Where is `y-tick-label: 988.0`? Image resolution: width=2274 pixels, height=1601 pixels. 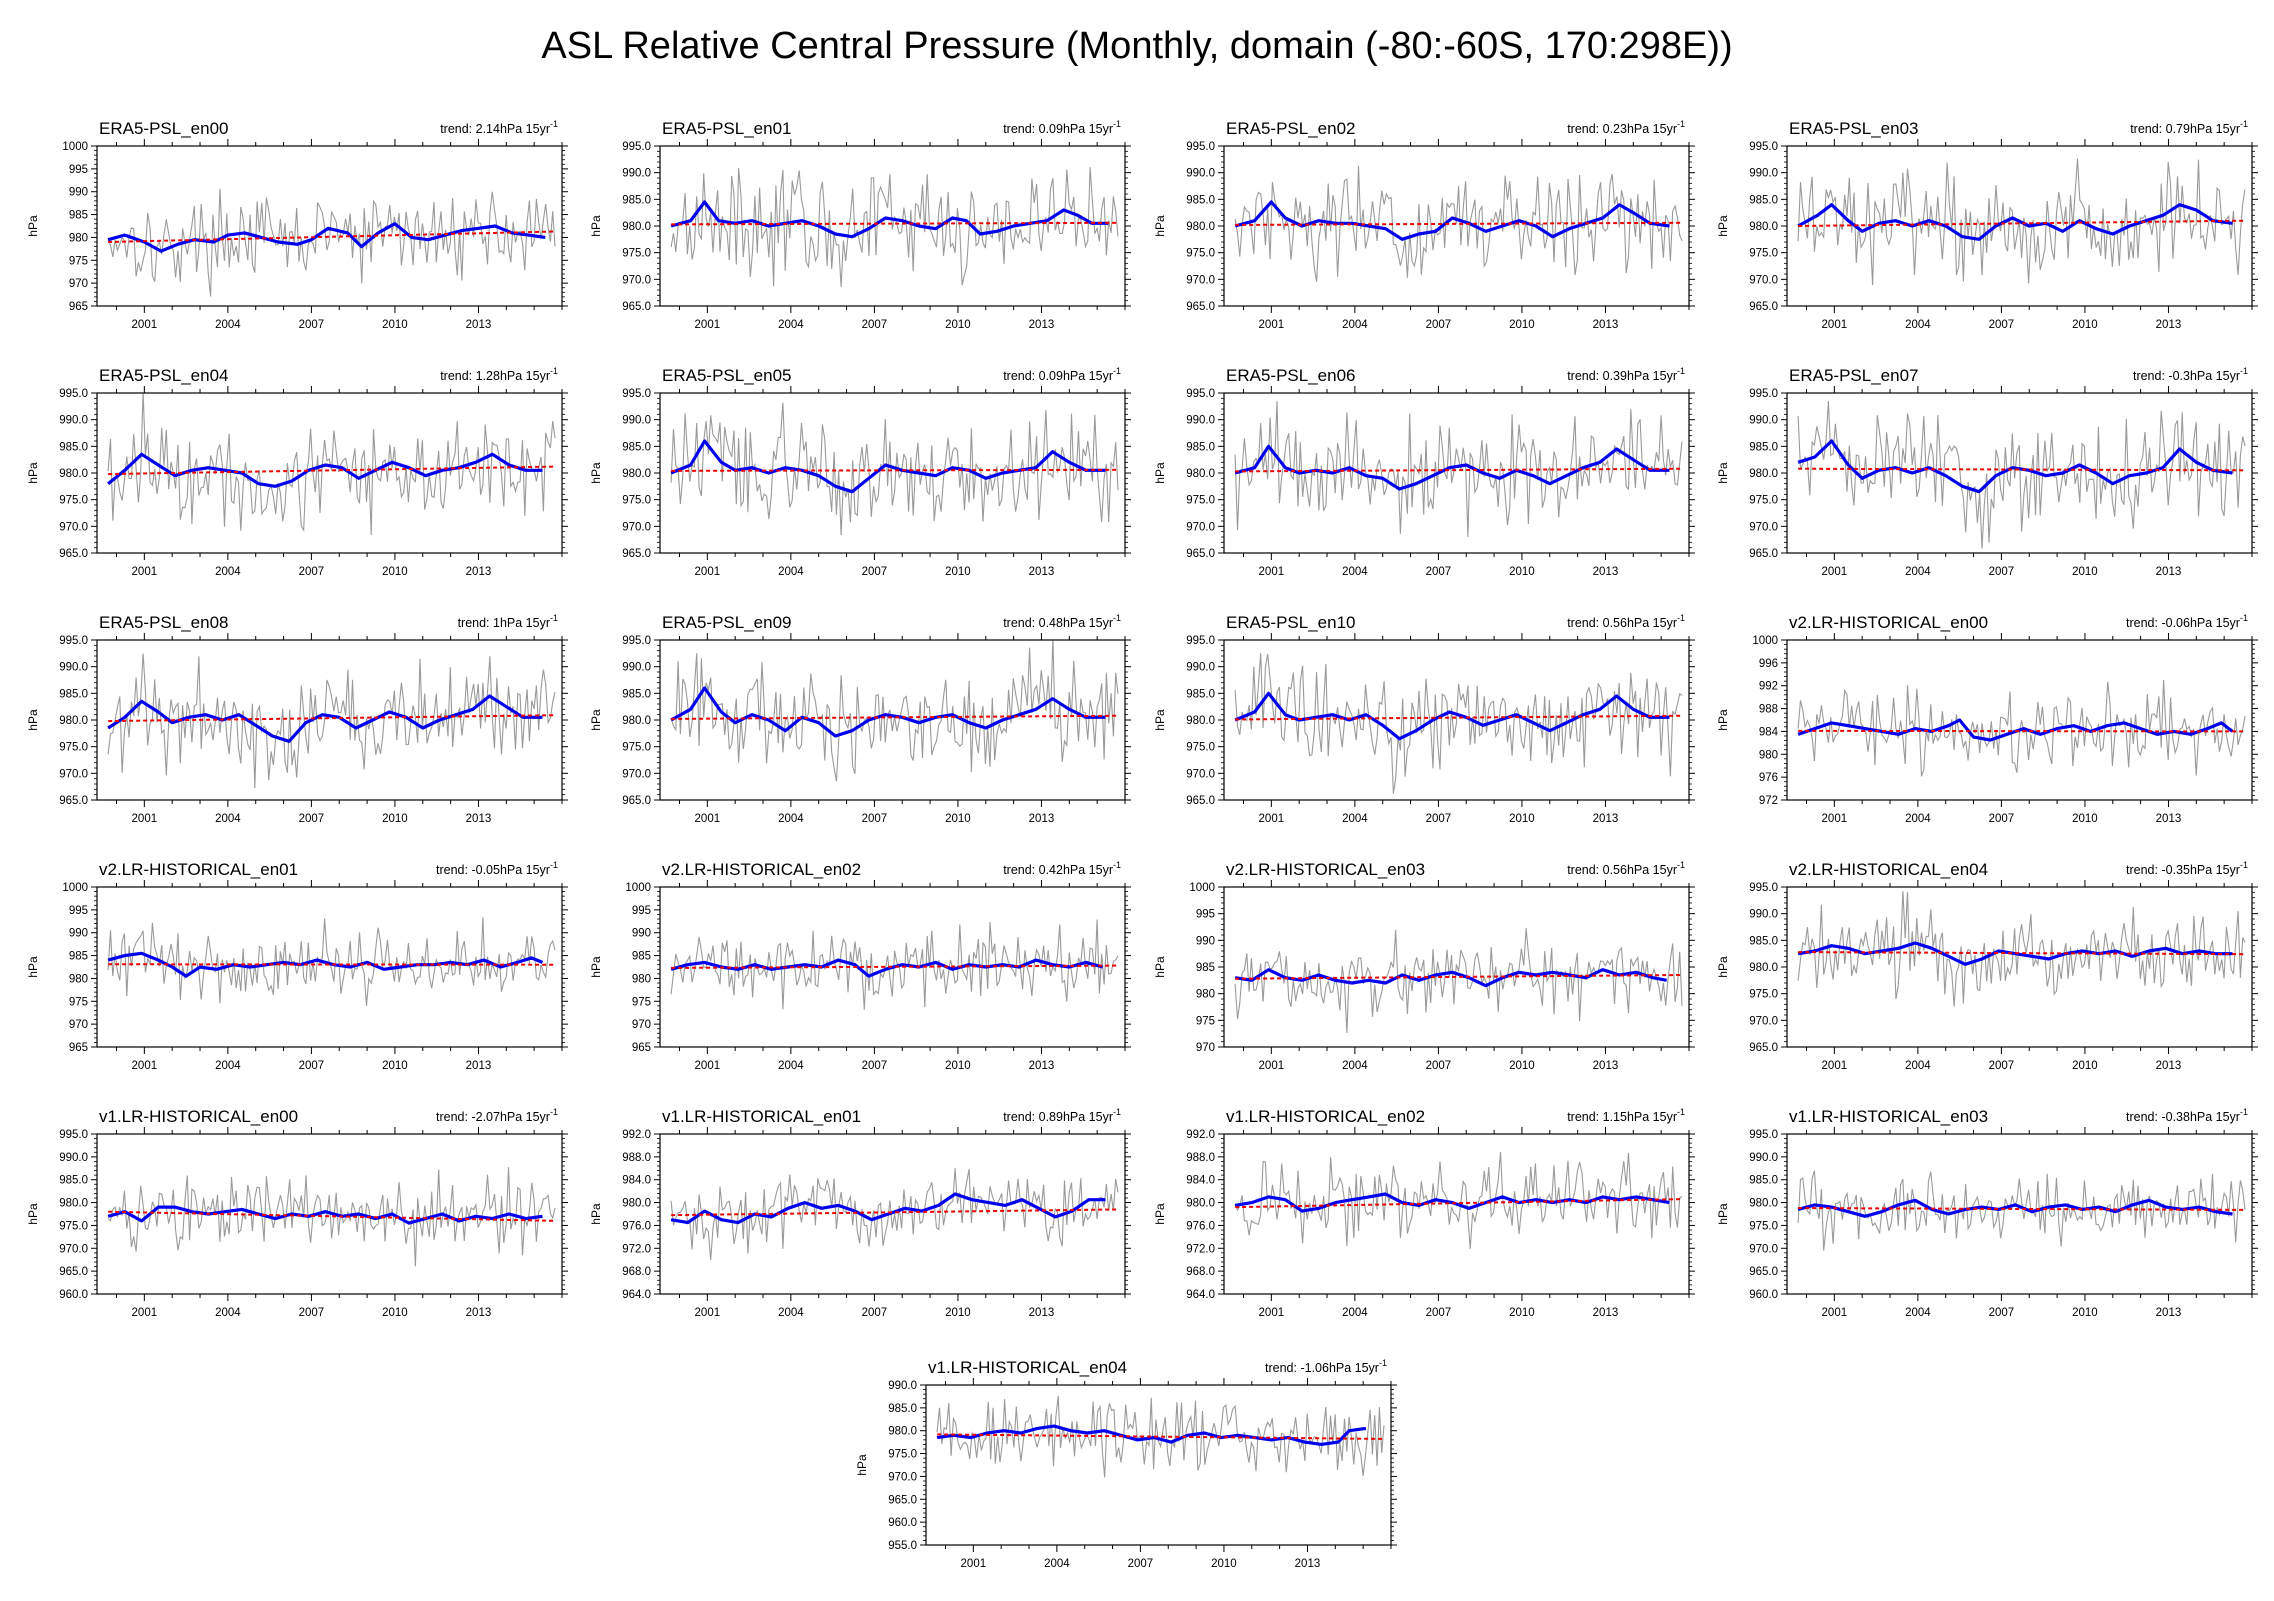 y-tick-label: 988.0 is located at coordinates (1200, 1158).